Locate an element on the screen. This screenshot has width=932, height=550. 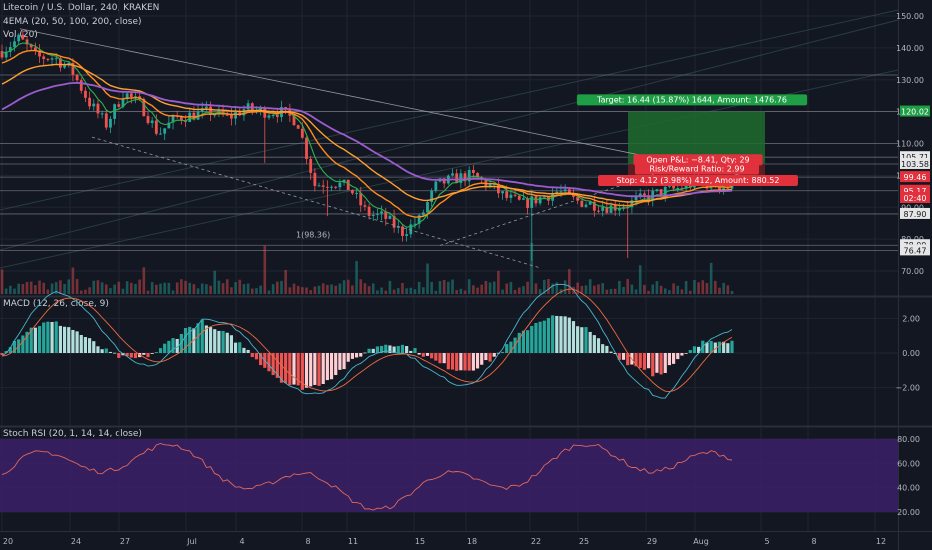
time-axis-tick: 24 is located at coordinates (76, 541).